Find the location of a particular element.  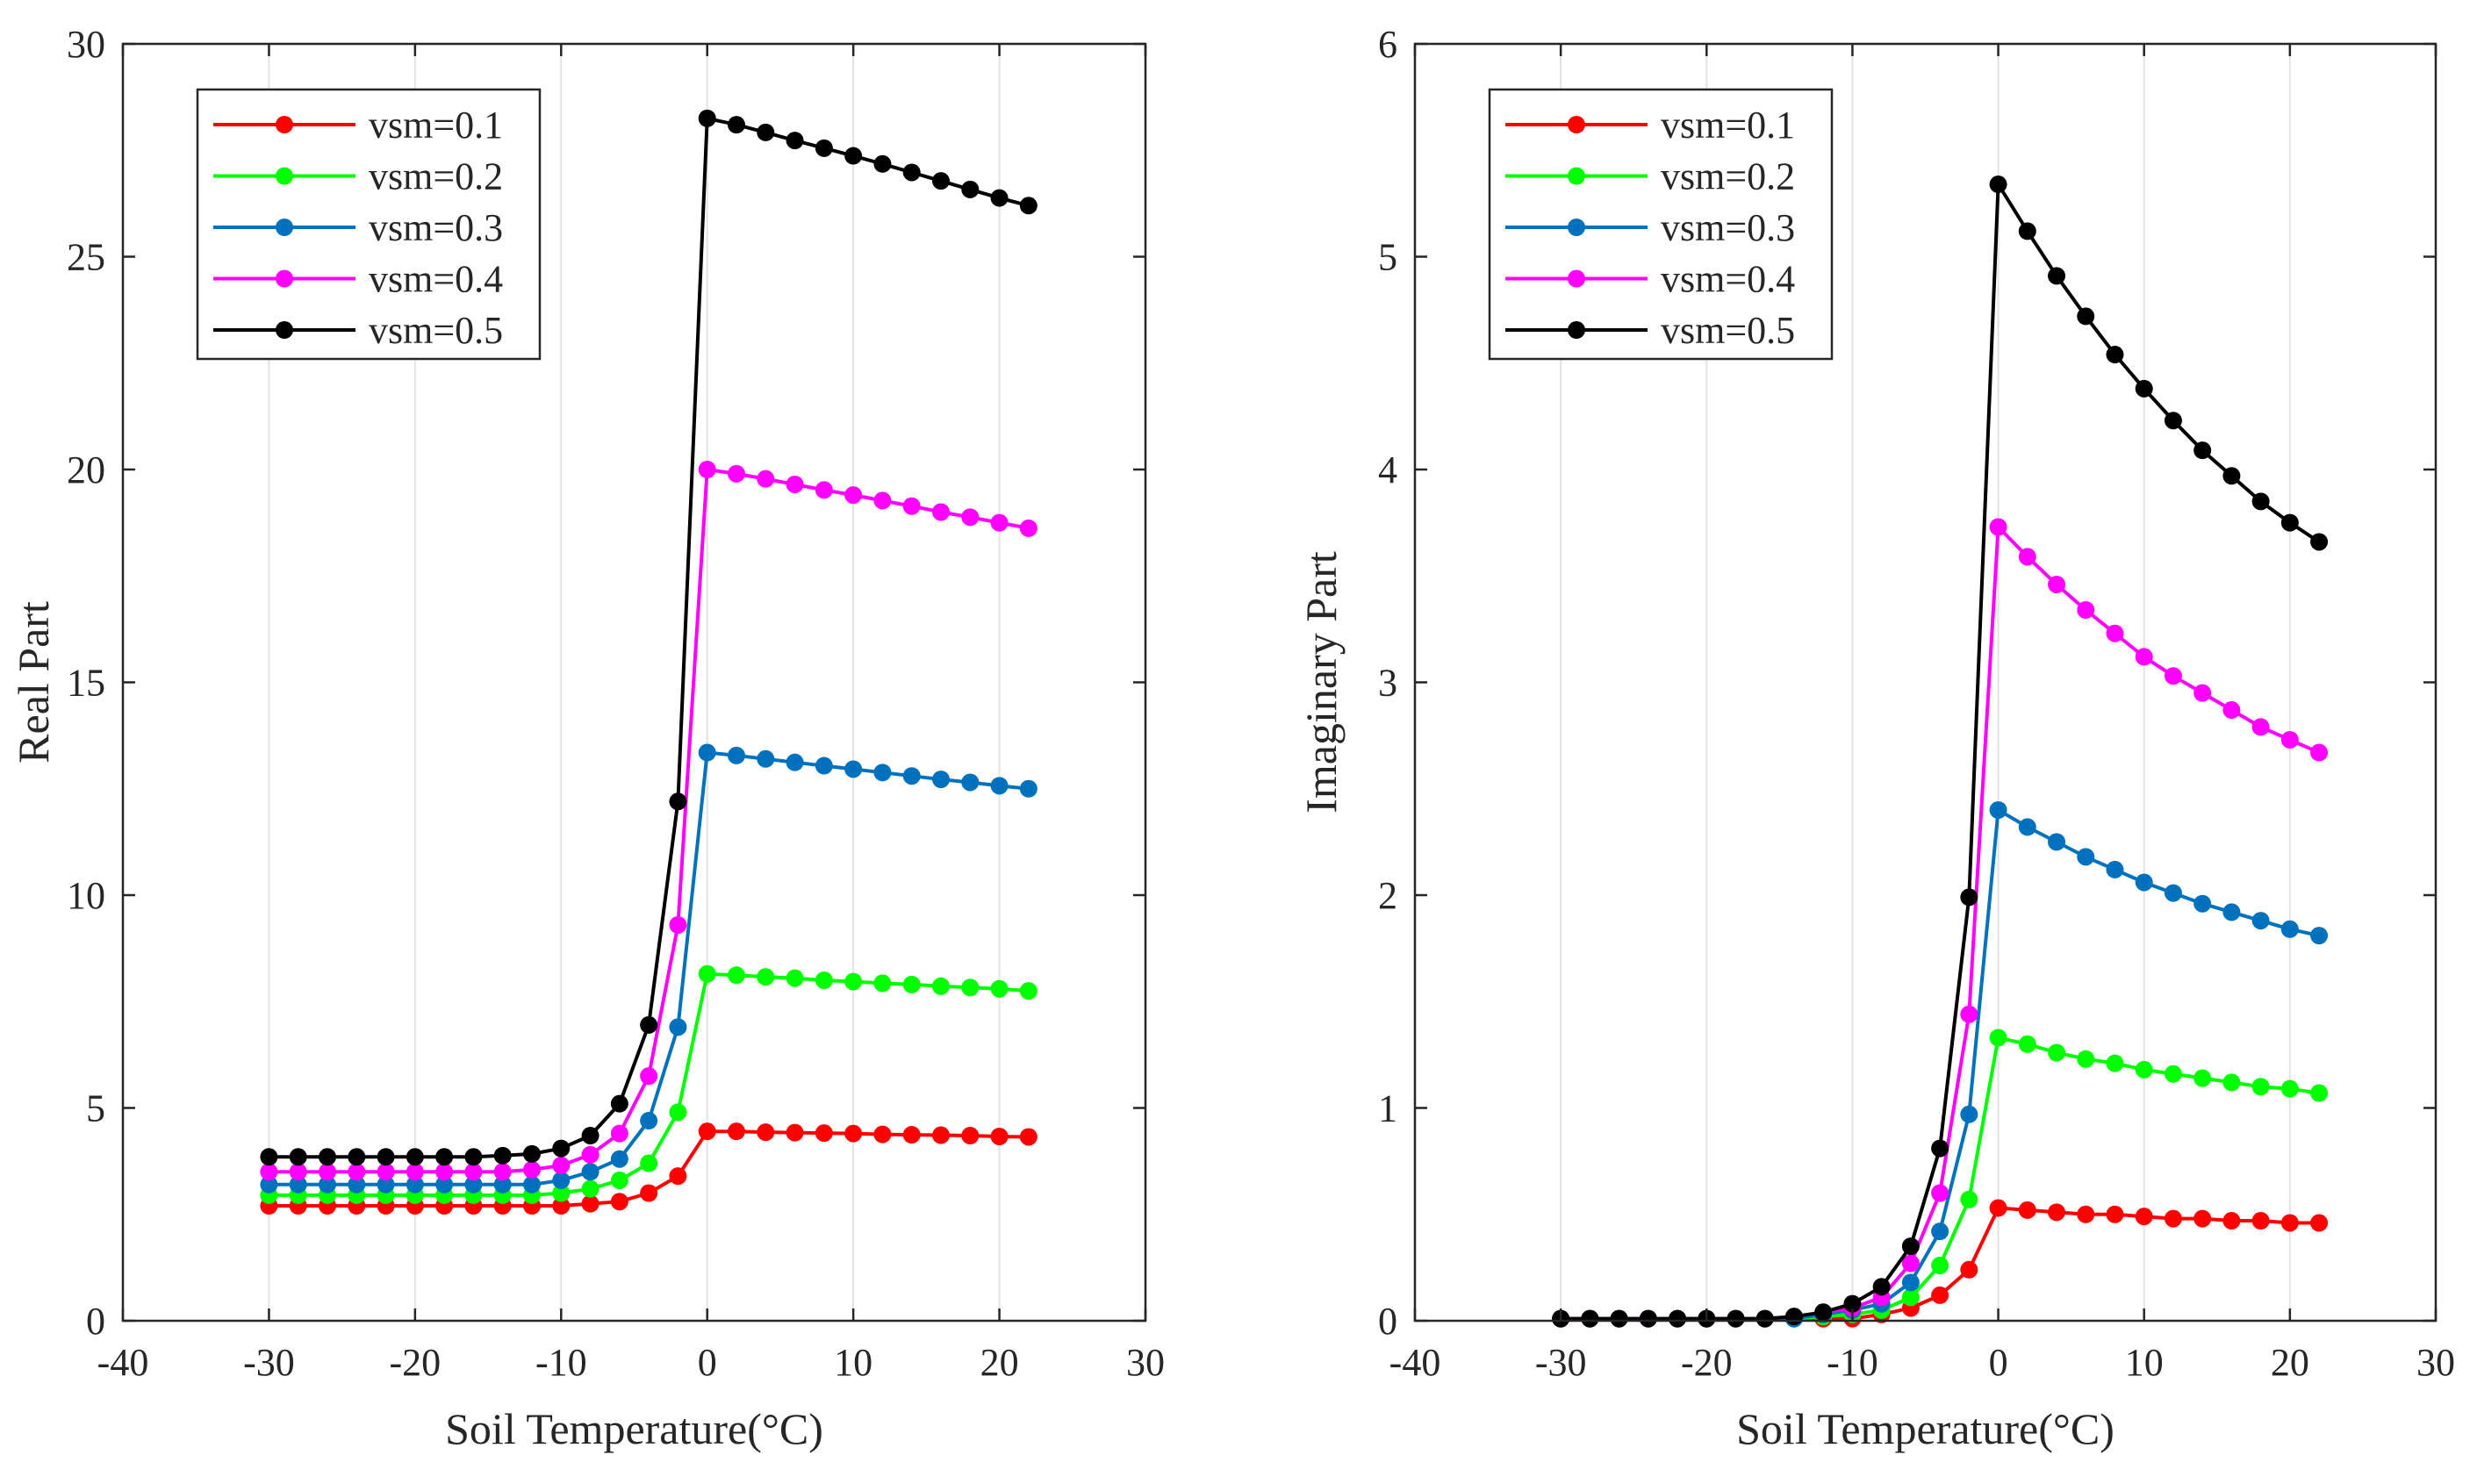

imag-y-tick-label: 3 is located at coordinates (1387, 683).